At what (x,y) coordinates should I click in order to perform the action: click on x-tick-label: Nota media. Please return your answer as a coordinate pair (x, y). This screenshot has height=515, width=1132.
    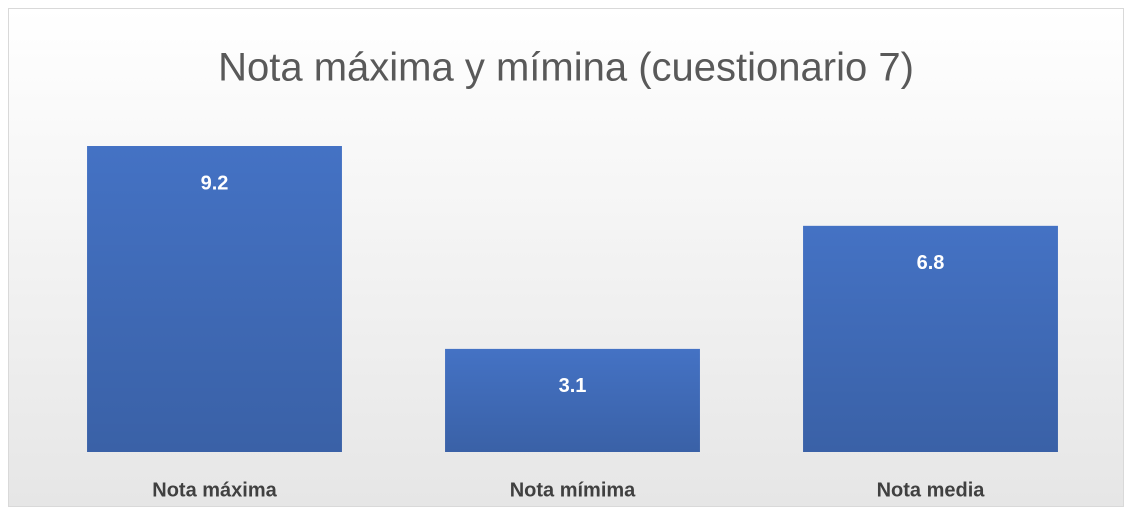
    Looking at the image, I should click on (931, 490).